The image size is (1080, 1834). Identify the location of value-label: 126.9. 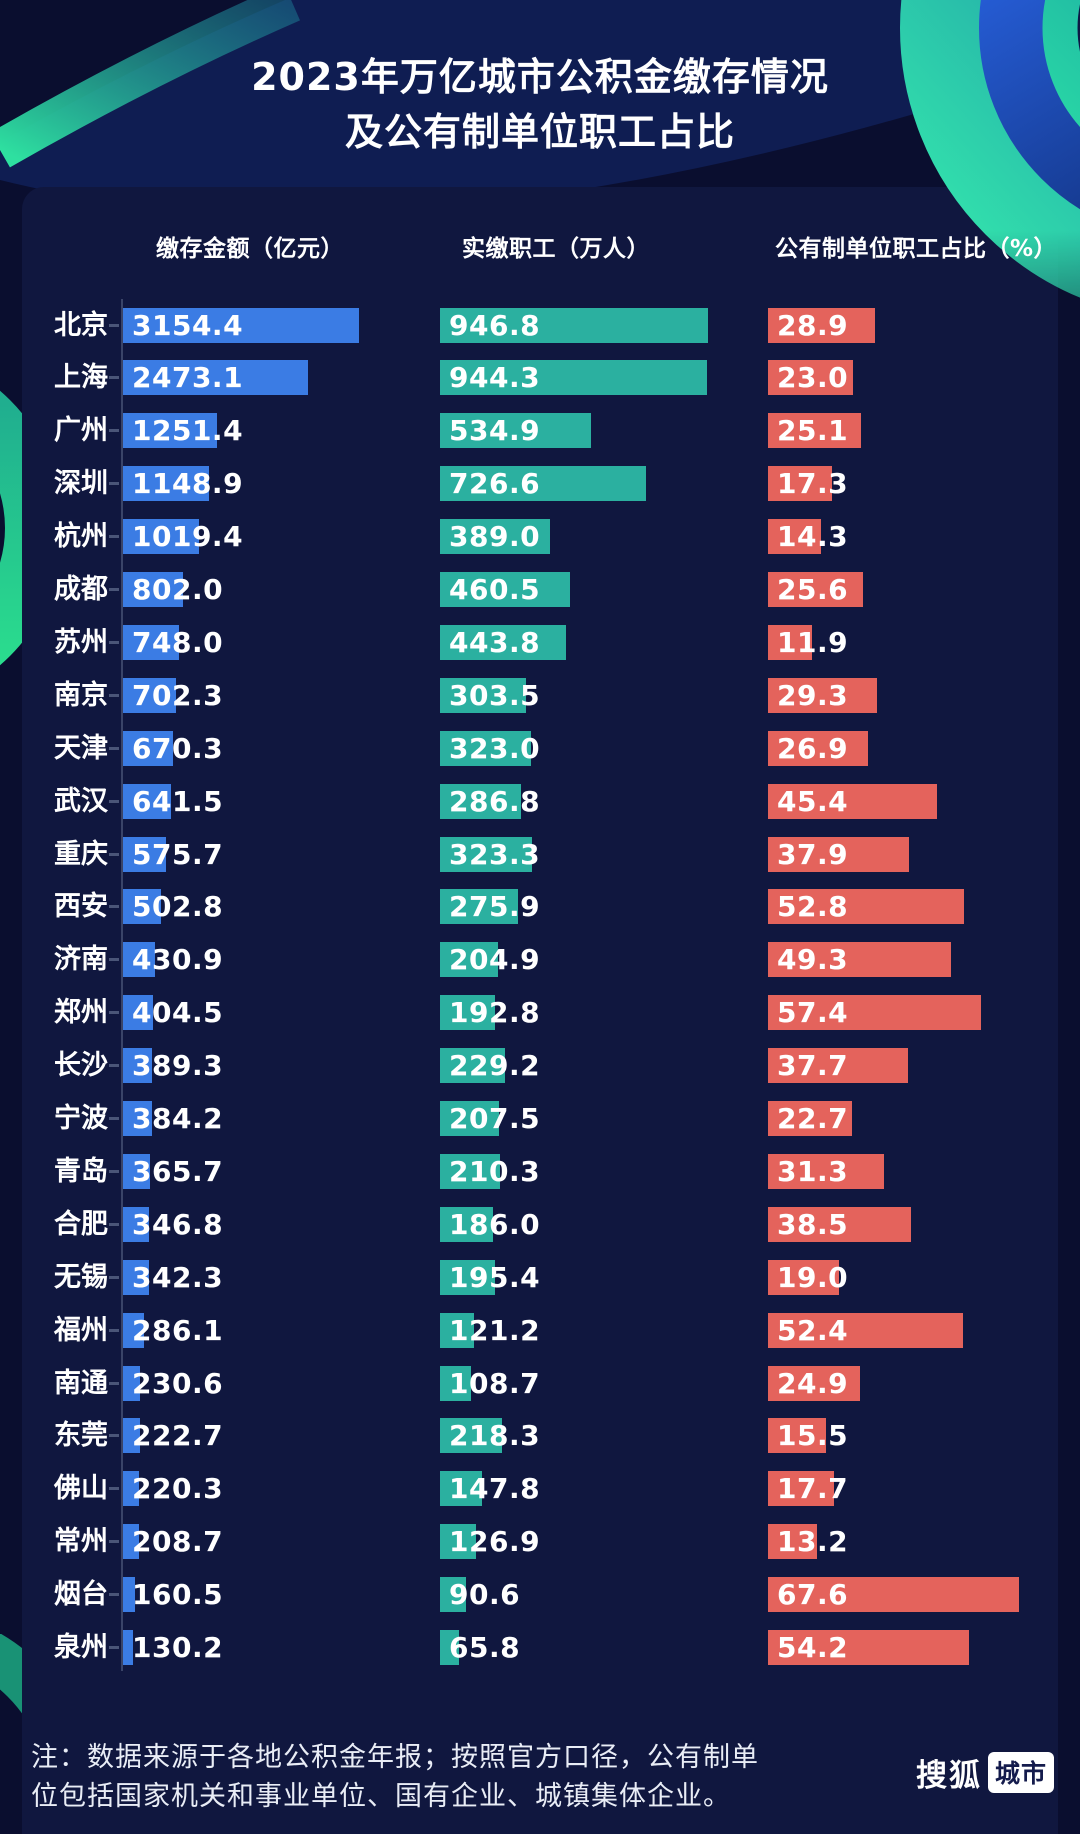
(495, 1542).